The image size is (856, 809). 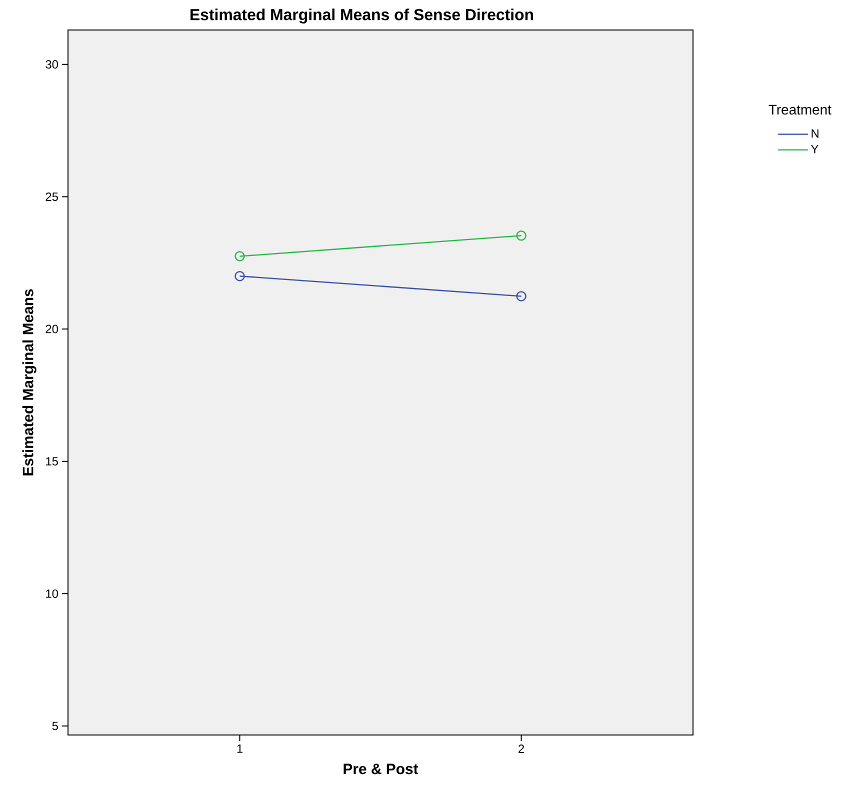 What do you see at coordinates (52, 329) in the screenshot?
I see `y-tick-label: 20` at bounding box center [52, 329].